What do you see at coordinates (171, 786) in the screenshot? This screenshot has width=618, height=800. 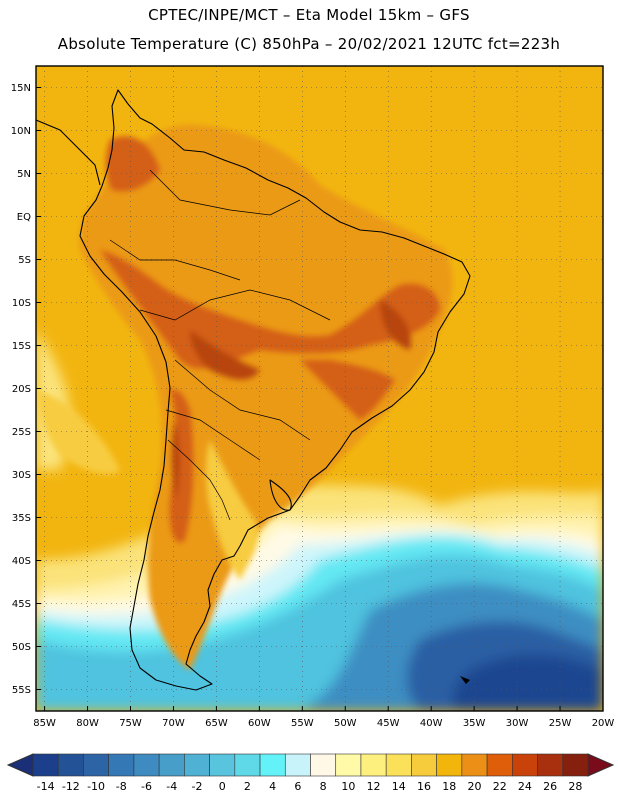 I see `colorbar-label: -4` at bounding box center [171, 786].